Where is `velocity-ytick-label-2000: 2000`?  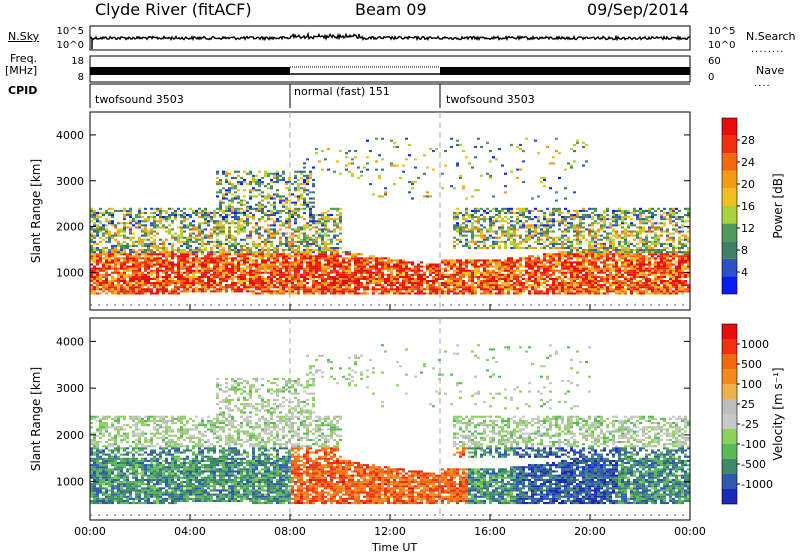 velocity-ytick-label-2000: 2000 is located at coordinates (70, 435).